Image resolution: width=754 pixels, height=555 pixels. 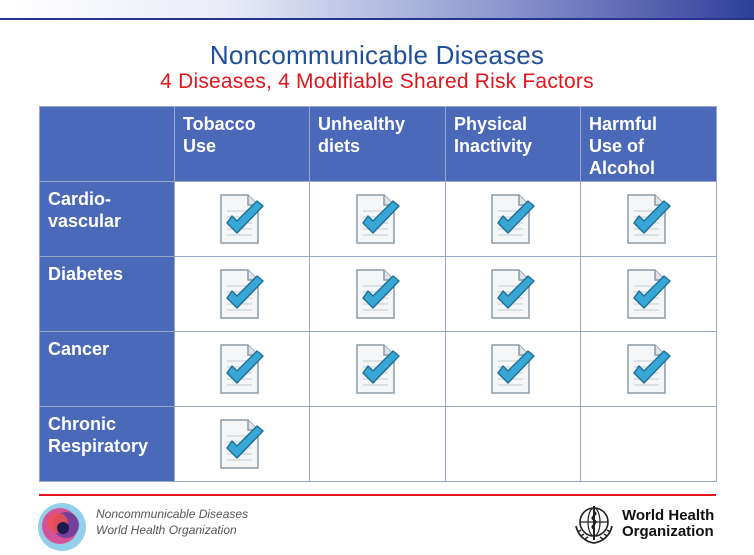 I want to click on table-row: Chronic Respiratory, so click(x=378, y=444).